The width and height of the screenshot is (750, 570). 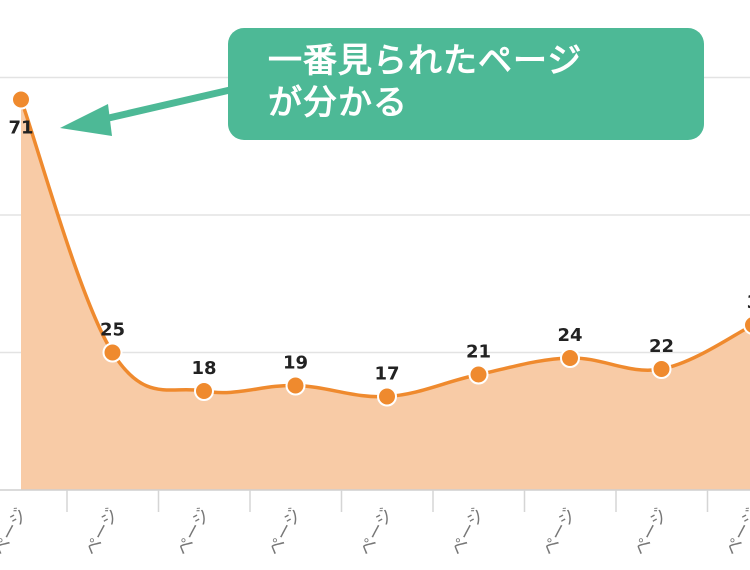 I want to click on data-label: 25, so click(x=112, y=330).